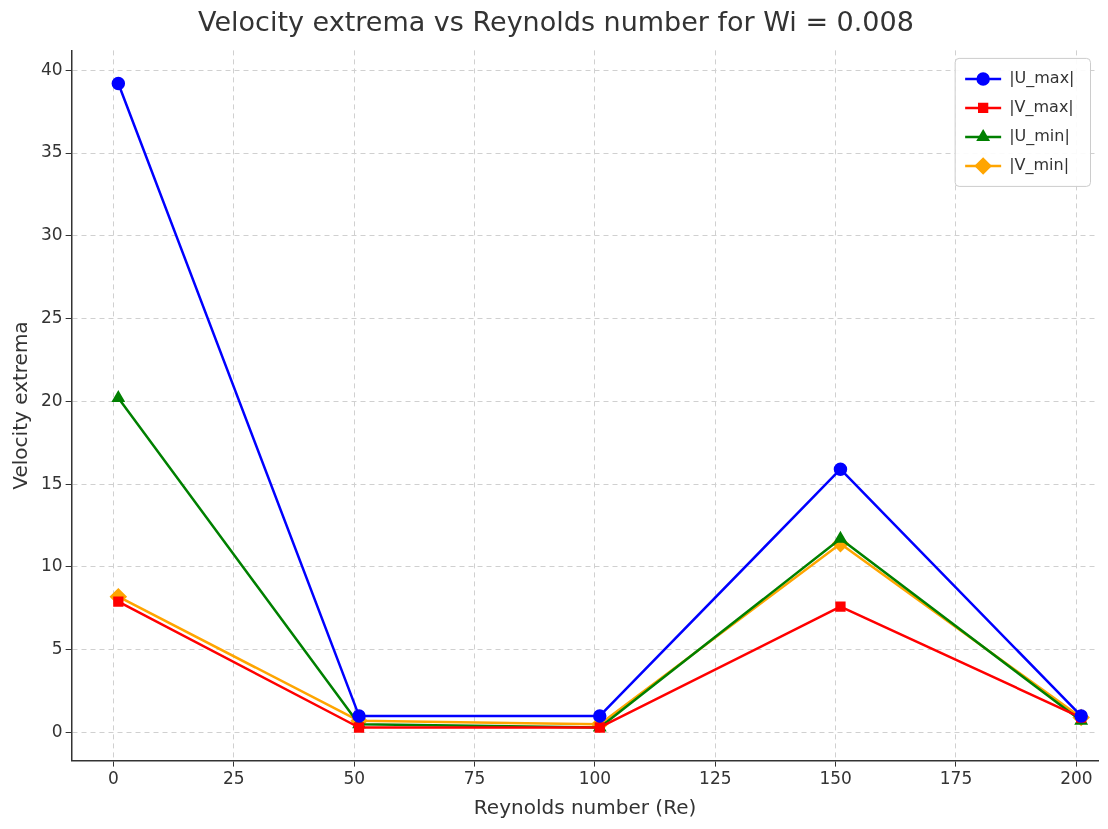  I want to click on x-tick-label: 75, so click(474, 778).